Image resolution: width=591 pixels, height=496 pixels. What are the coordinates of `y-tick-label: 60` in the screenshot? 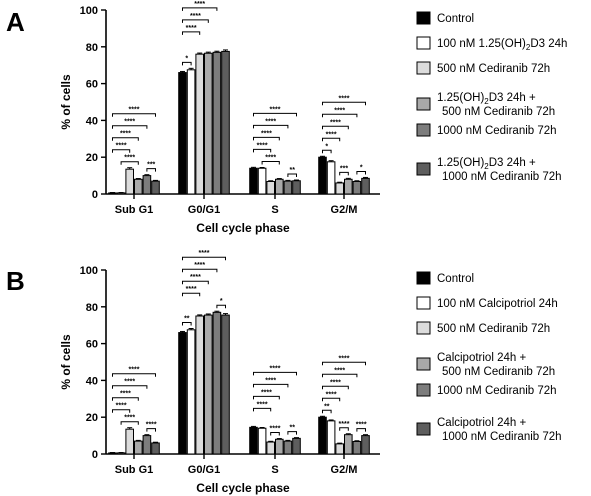 It's located at (92, 345).